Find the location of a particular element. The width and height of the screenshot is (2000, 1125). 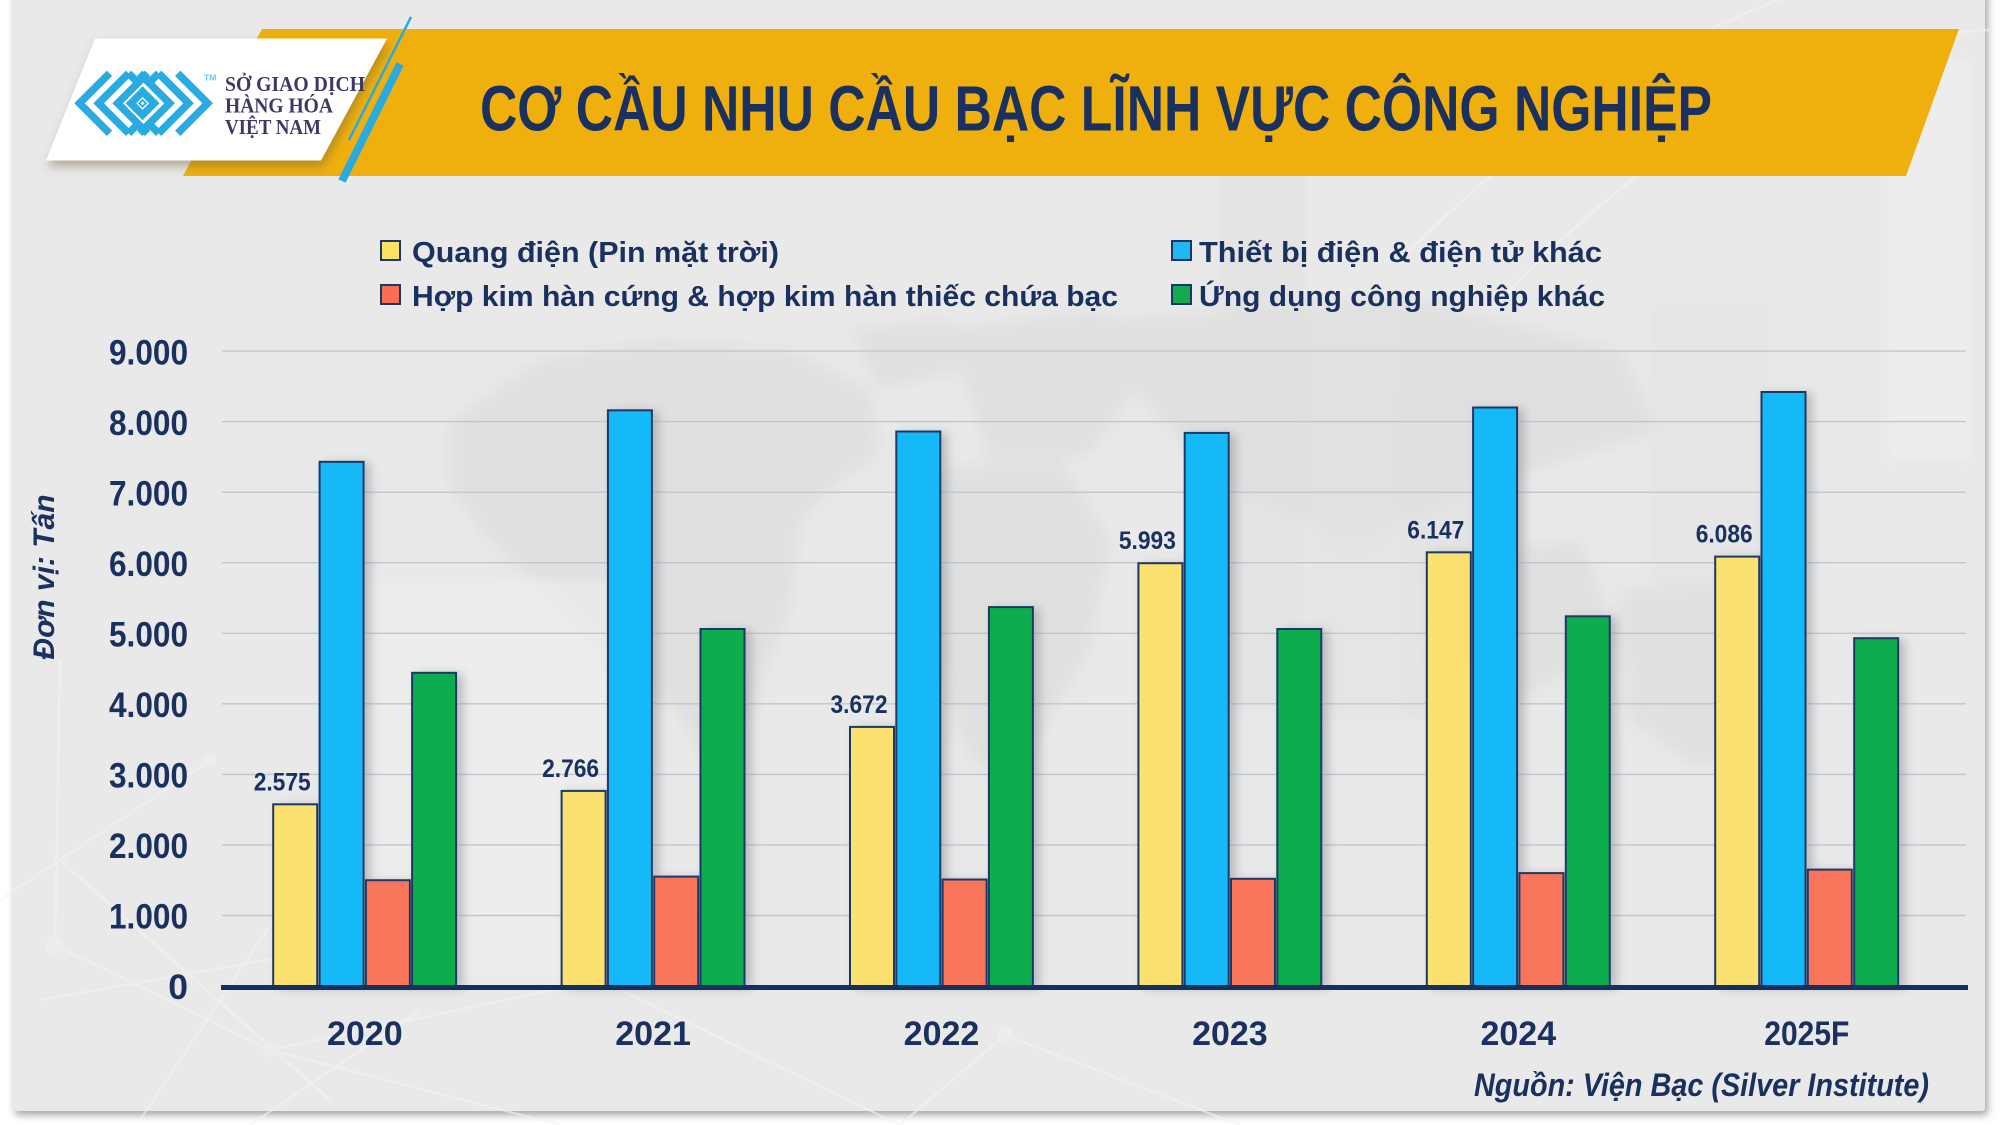

svg-text: Thiết bị điện & điện tử khác is located at coordinates (1400, 253).